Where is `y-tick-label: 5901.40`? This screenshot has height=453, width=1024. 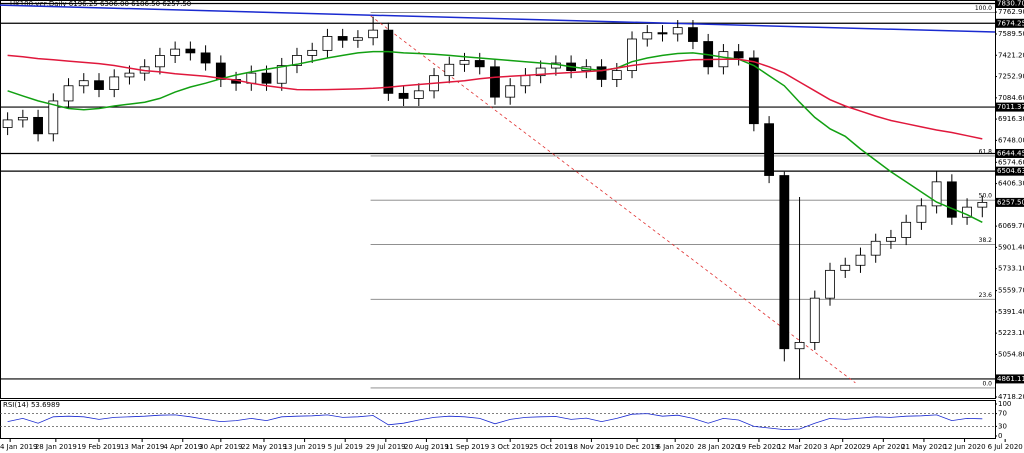 y-tick-label: 5901.40 is located at coordinates (1011, 247).